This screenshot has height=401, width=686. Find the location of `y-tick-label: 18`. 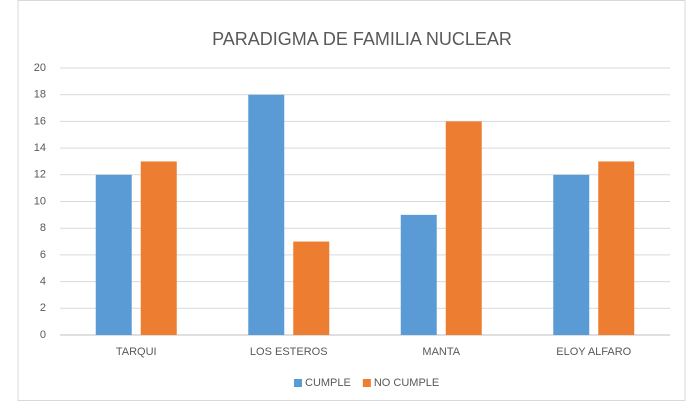

y-tick-label: 18 is located at coordinates (40, 95).